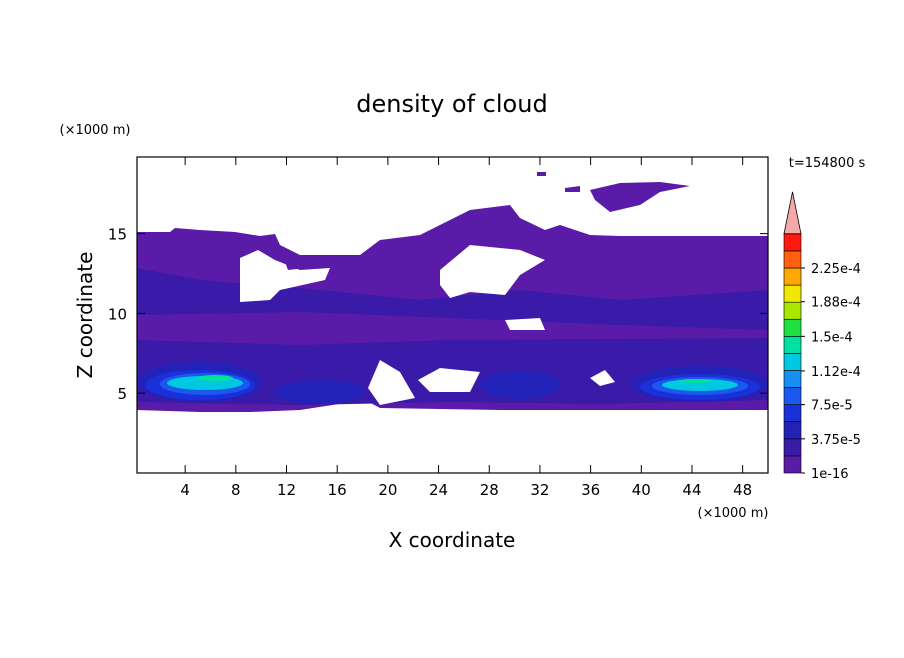 The image size is (904, 658). Describe the element at coordinates (539, 490) in the screenshot. I see `x-tick-label: 32` at that location.